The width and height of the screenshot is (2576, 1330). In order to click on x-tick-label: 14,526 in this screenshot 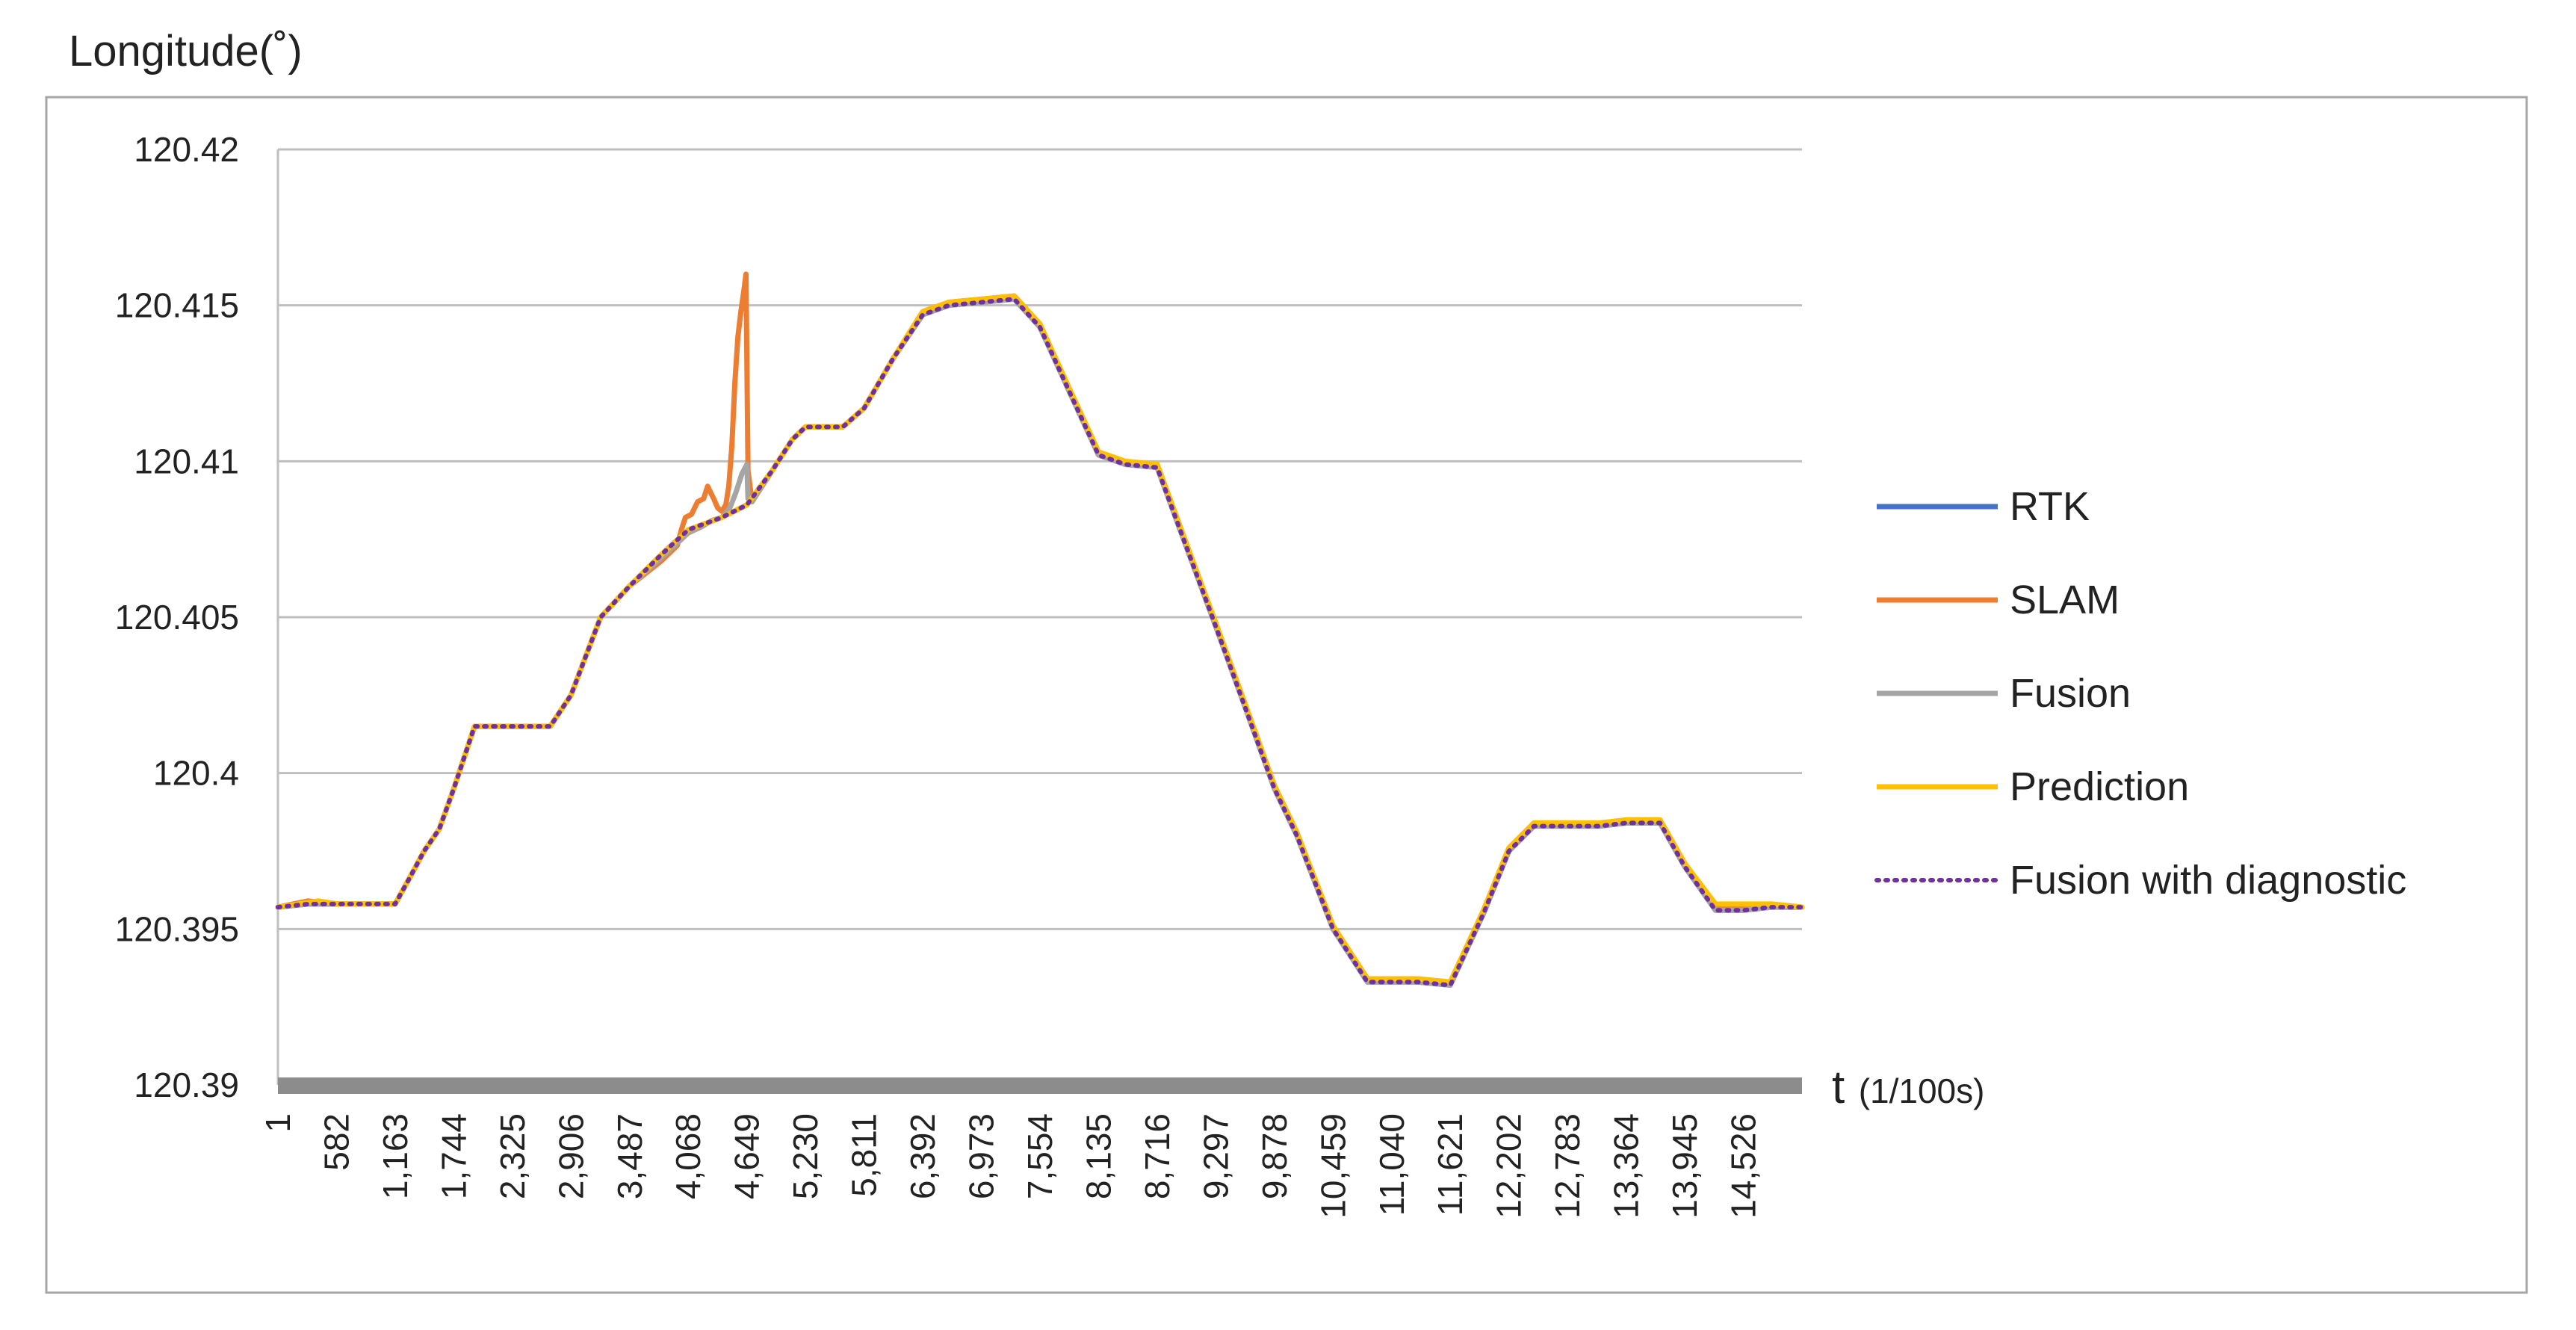, I will do `click(1743, 1166)`.